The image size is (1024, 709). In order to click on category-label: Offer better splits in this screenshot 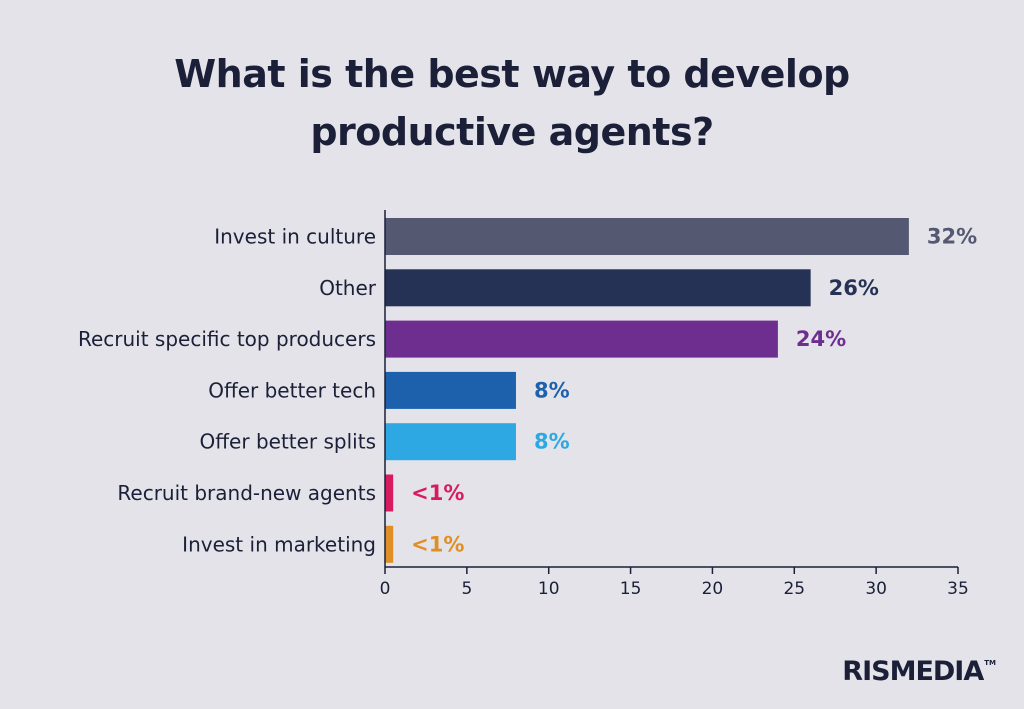, I will do `click(288, 442)`.